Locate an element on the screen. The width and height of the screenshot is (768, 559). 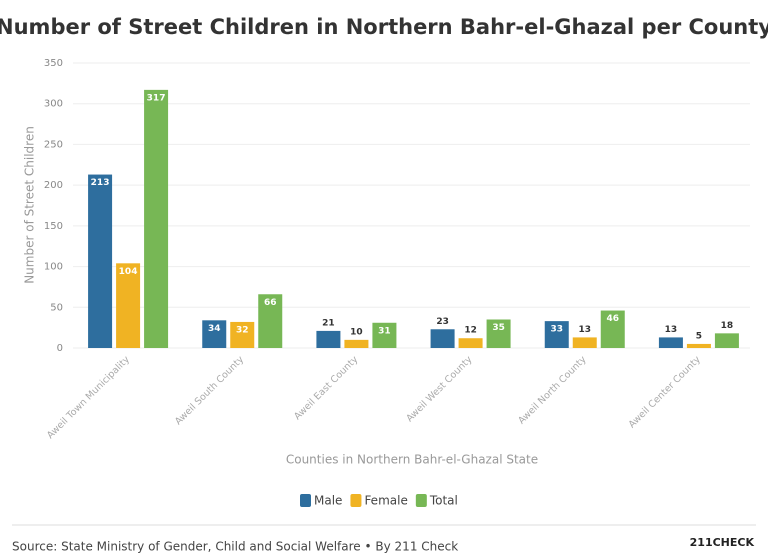
data-label: 34 is located at coordinates (214, 329).